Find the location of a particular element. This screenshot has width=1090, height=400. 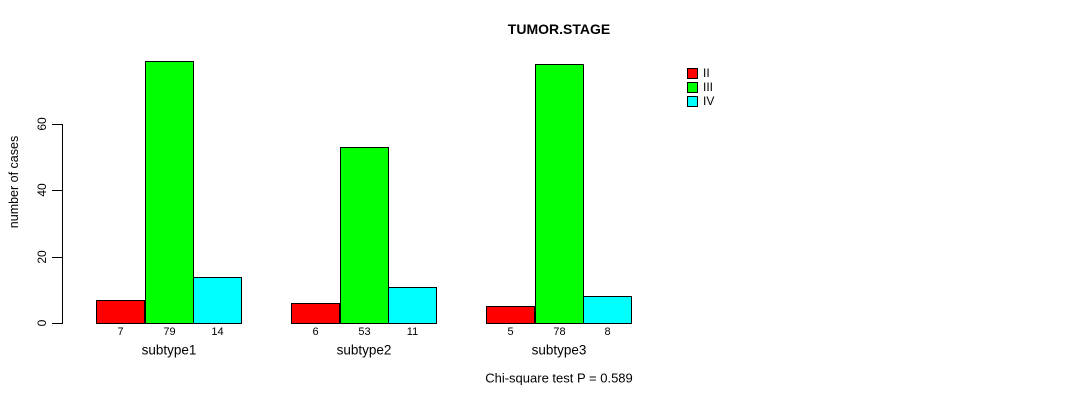

y-axis-tick-label: 0 is located at coordinates (42, 323).